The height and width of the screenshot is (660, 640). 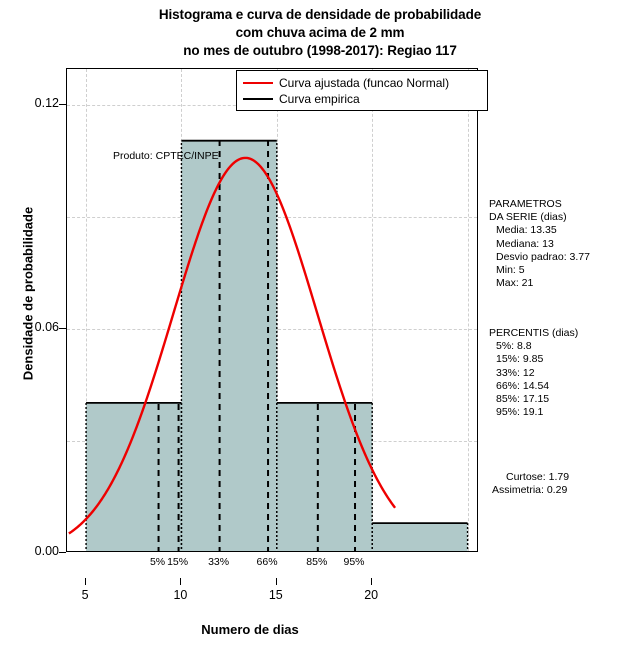 I want to click on legend-item-label: Curva ajustada (funcao Normal), so click(x=364, y=83).